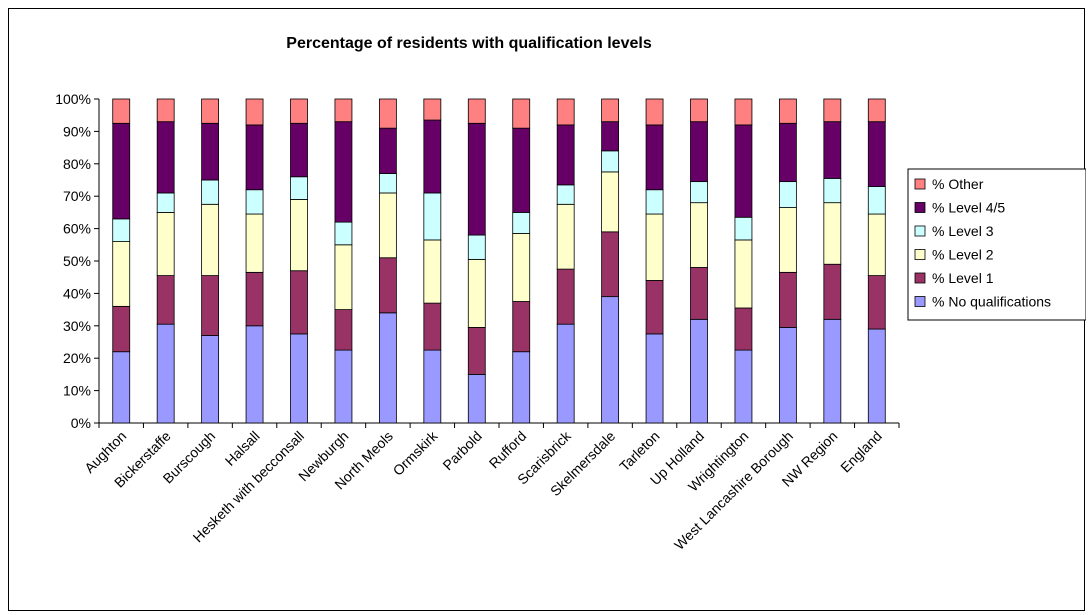 This screenshot has width=1089, height=615. What do you see at coordinates (77, 196) in the screenshot?
I see `y-tick-label: 70%` at bounding box center [77, 196].